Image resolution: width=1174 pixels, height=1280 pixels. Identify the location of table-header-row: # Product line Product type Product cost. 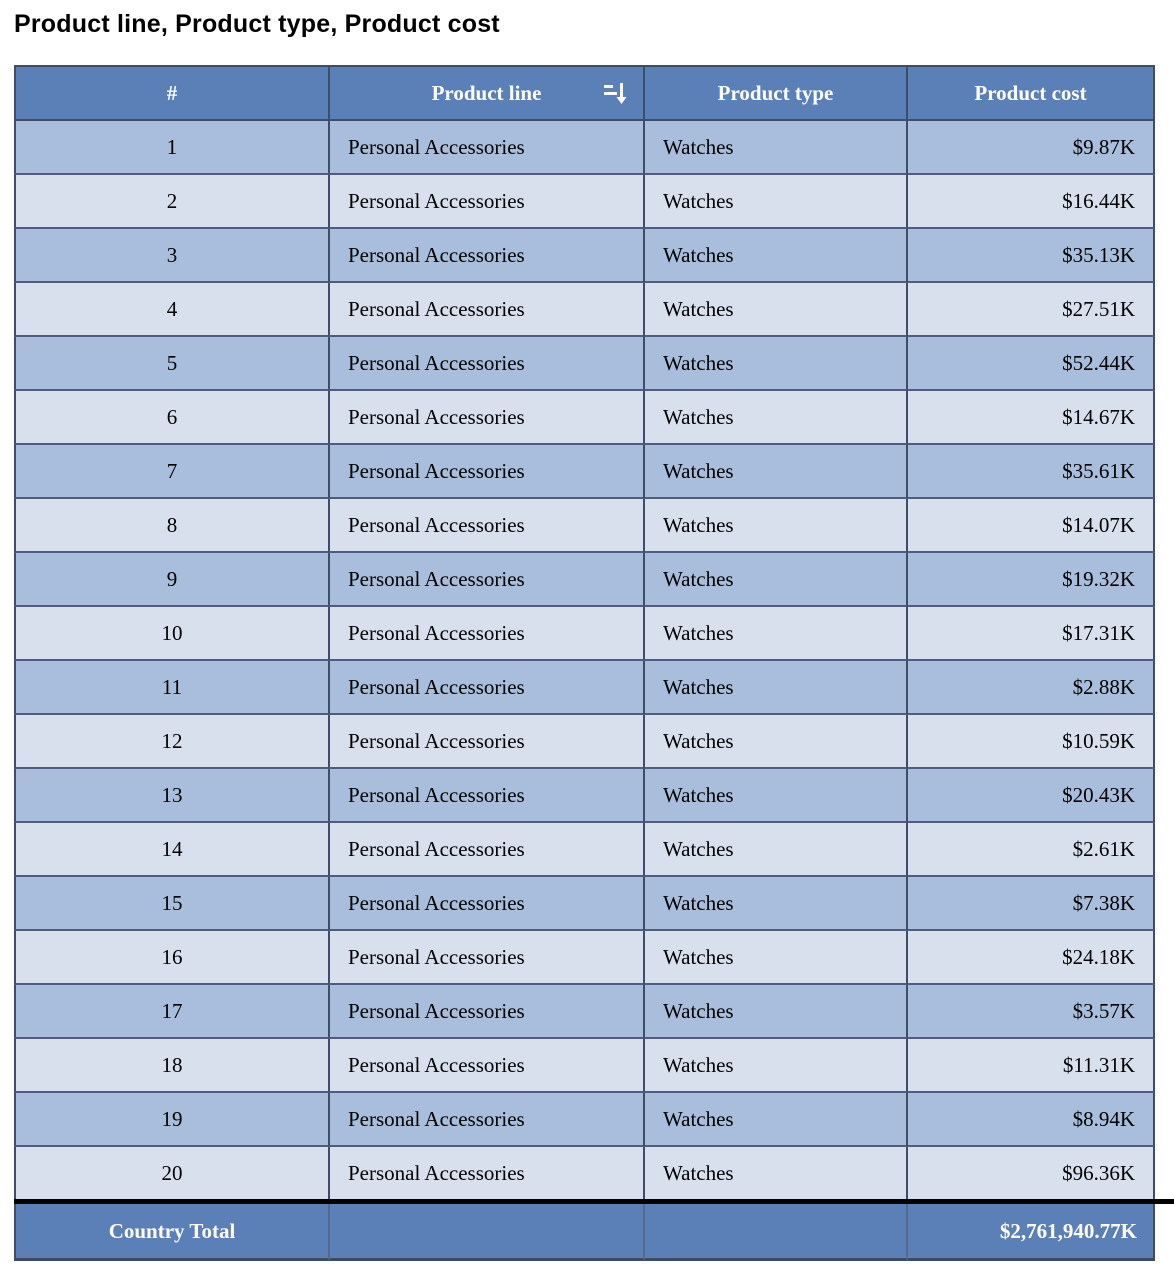
(584, 93).